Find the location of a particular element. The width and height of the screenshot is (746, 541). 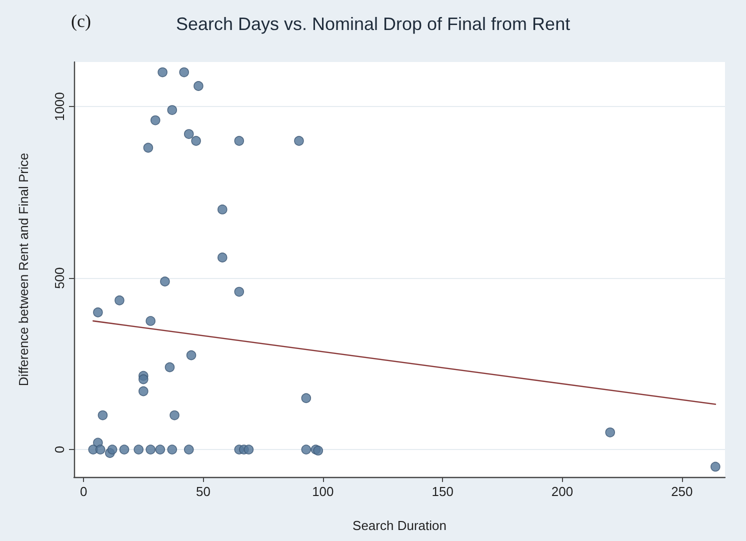

y-tick-label: 500 is located at coordinates (59, 278).